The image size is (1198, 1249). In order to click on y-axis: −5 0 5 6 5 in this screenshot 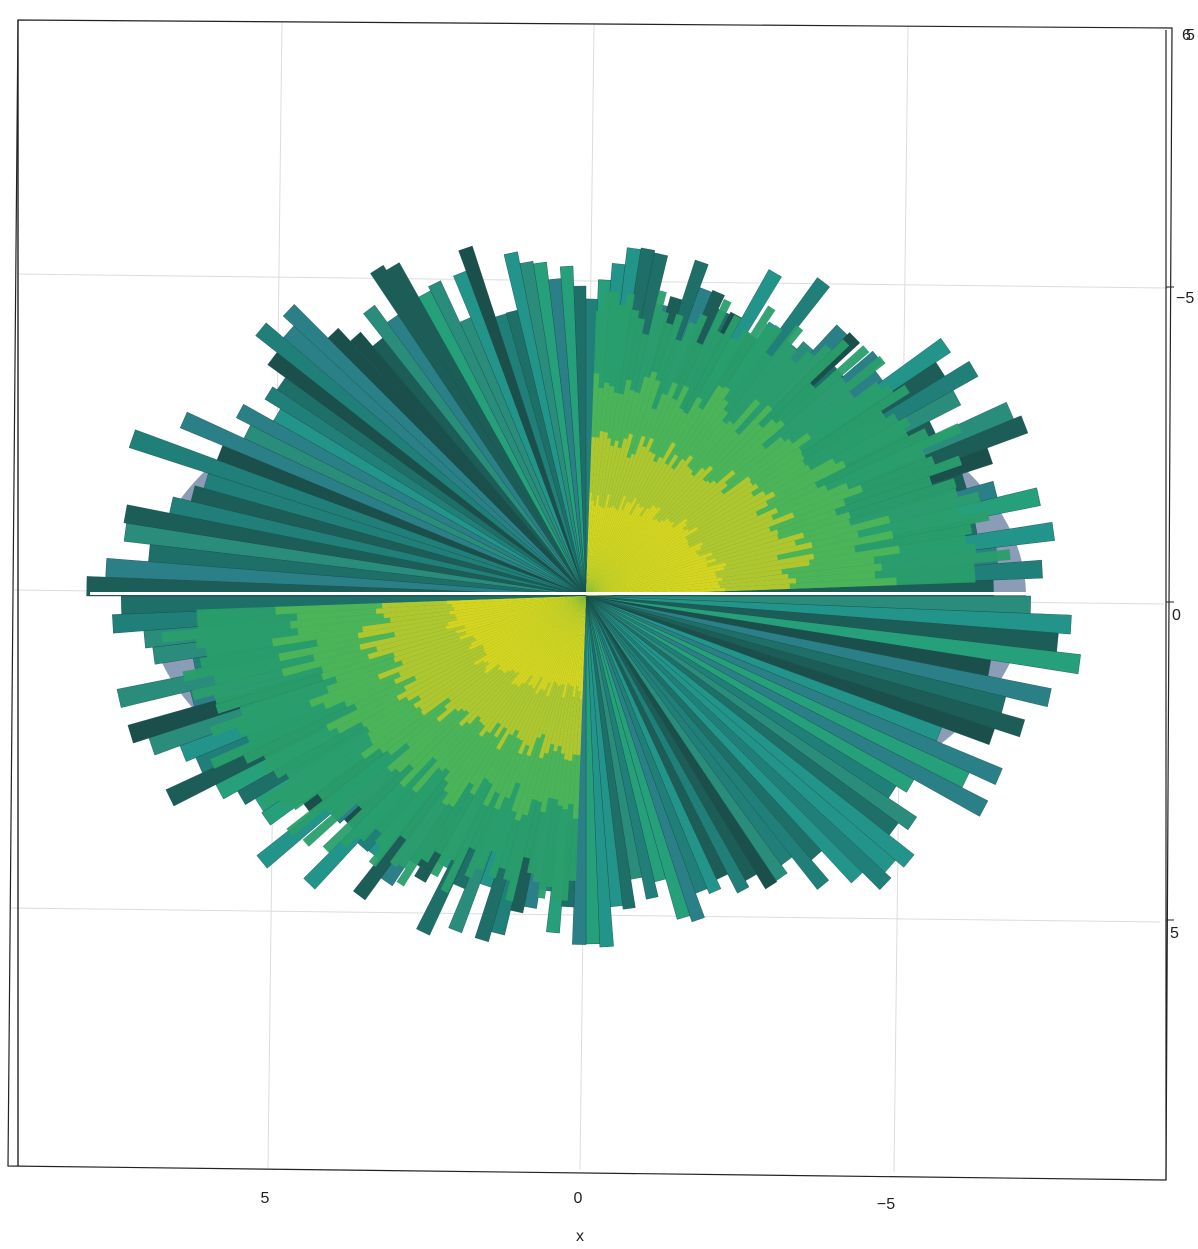, I will do `click(1180, 484)`.